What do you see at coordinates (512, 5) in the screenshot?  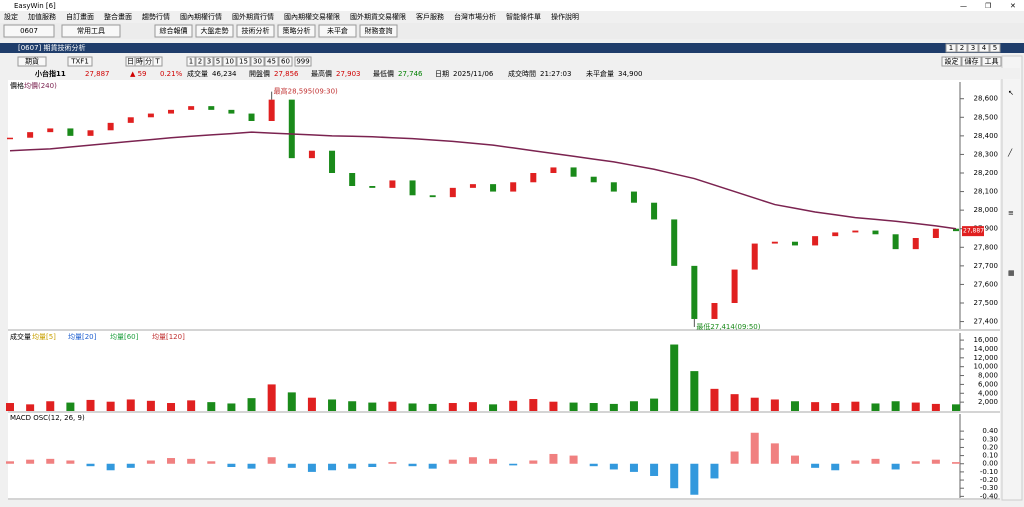 I see `title-bar` at bounding box center [512, 5].